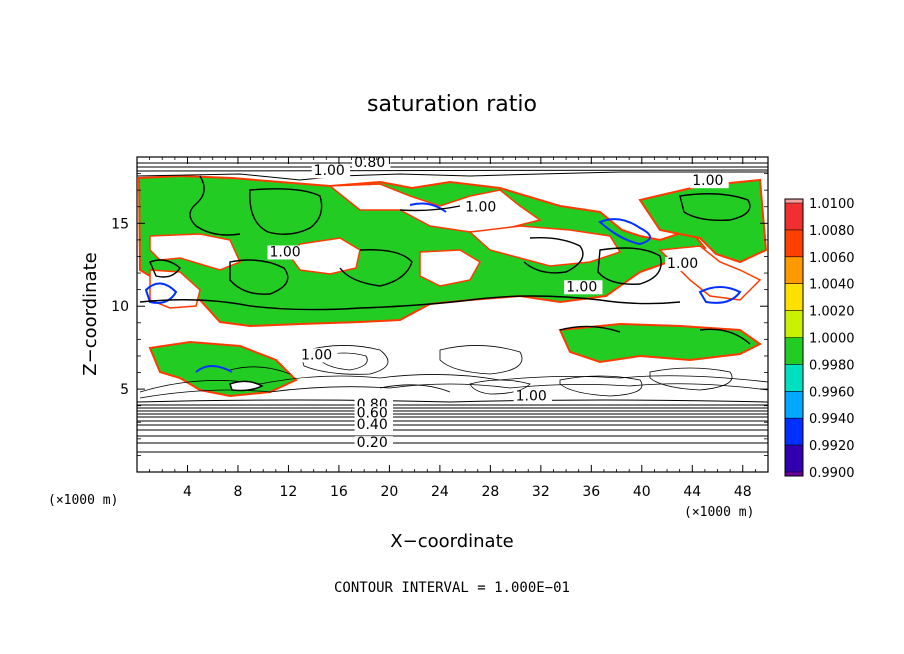  I want to click on x-tick-label: 28, so click(490, 492).